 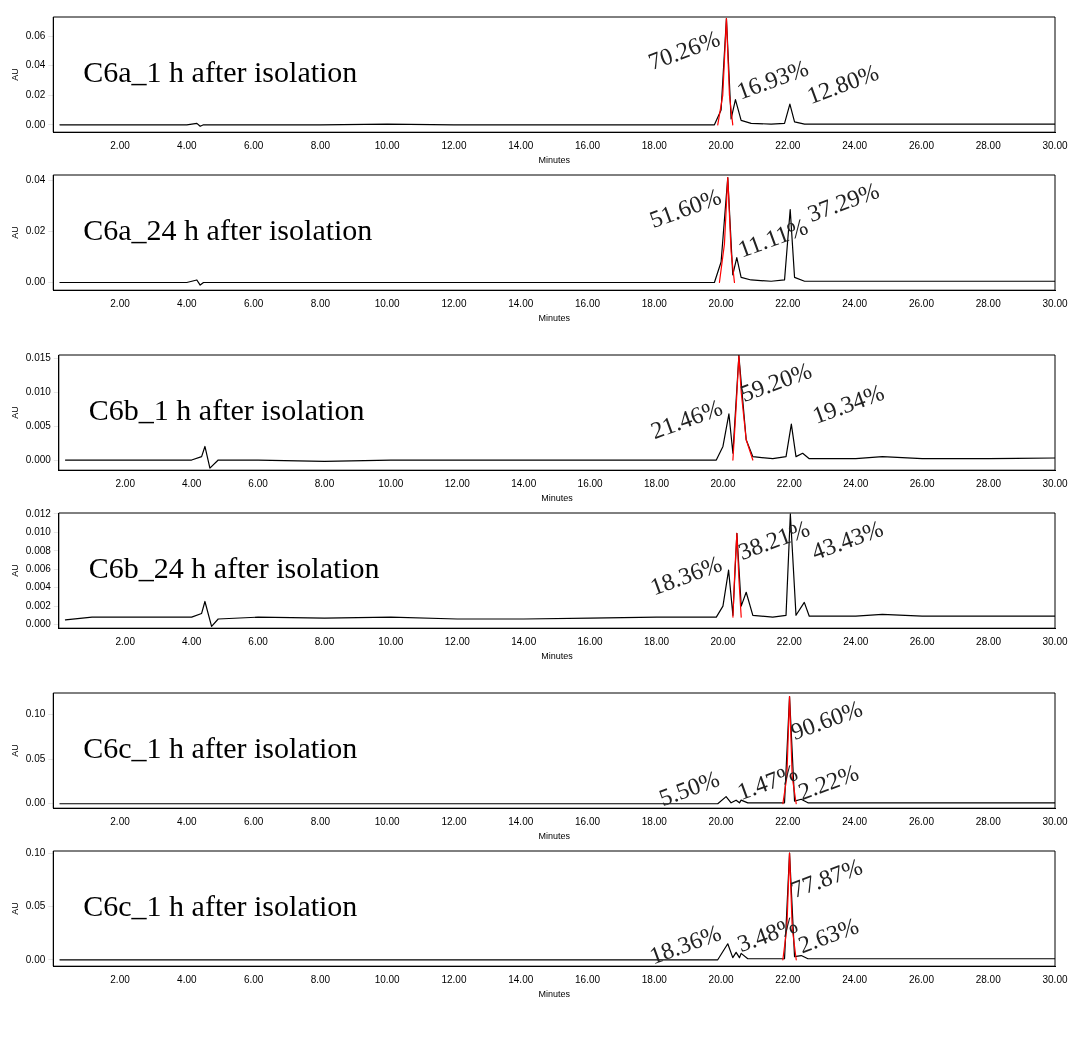 I want to click on annotation: 70.26%, so click(x=684, y=50).